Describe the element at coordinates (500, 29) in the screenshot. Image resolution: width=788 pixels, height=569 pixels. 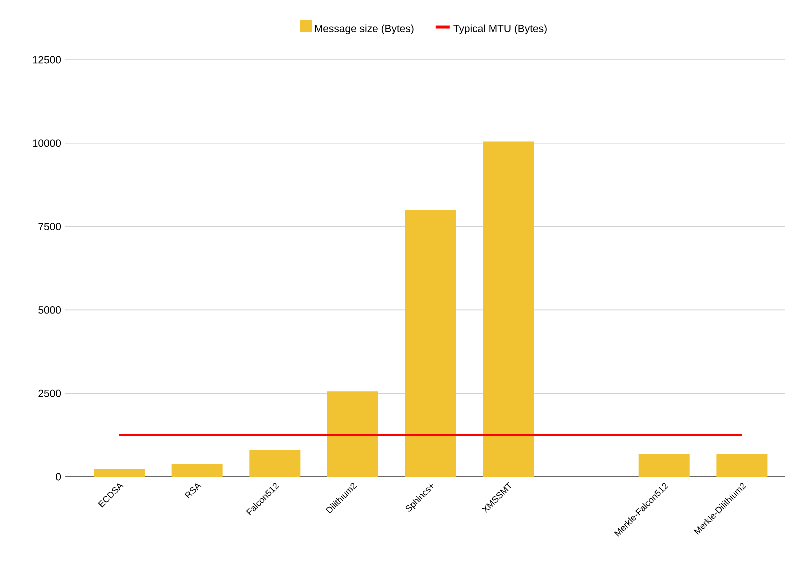
I see `legend-label: Typical MTU (Bytes)` at that location.